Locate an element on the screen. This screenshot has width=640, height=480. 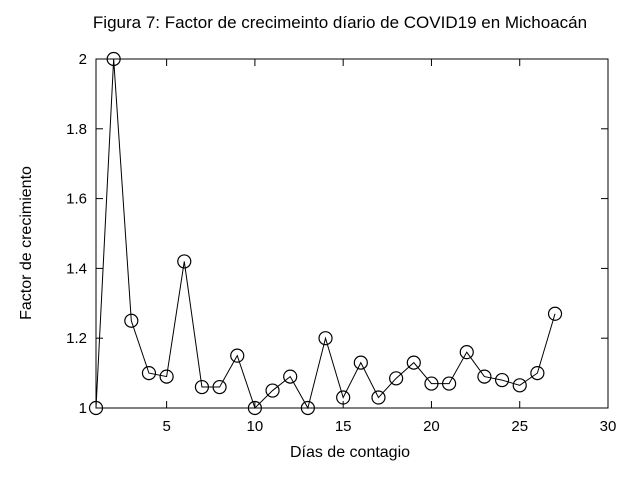
y-tick-label: 1.2 is located at coordinates (76, 338).